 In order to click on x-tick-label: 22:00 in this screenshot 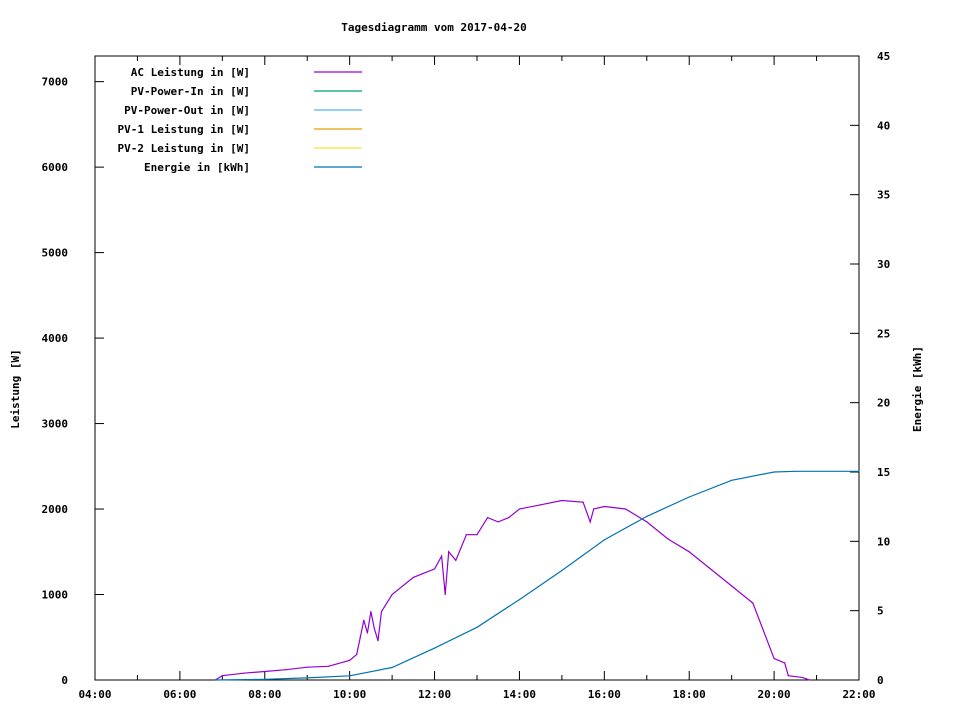, I will do `click(858, 694)`.